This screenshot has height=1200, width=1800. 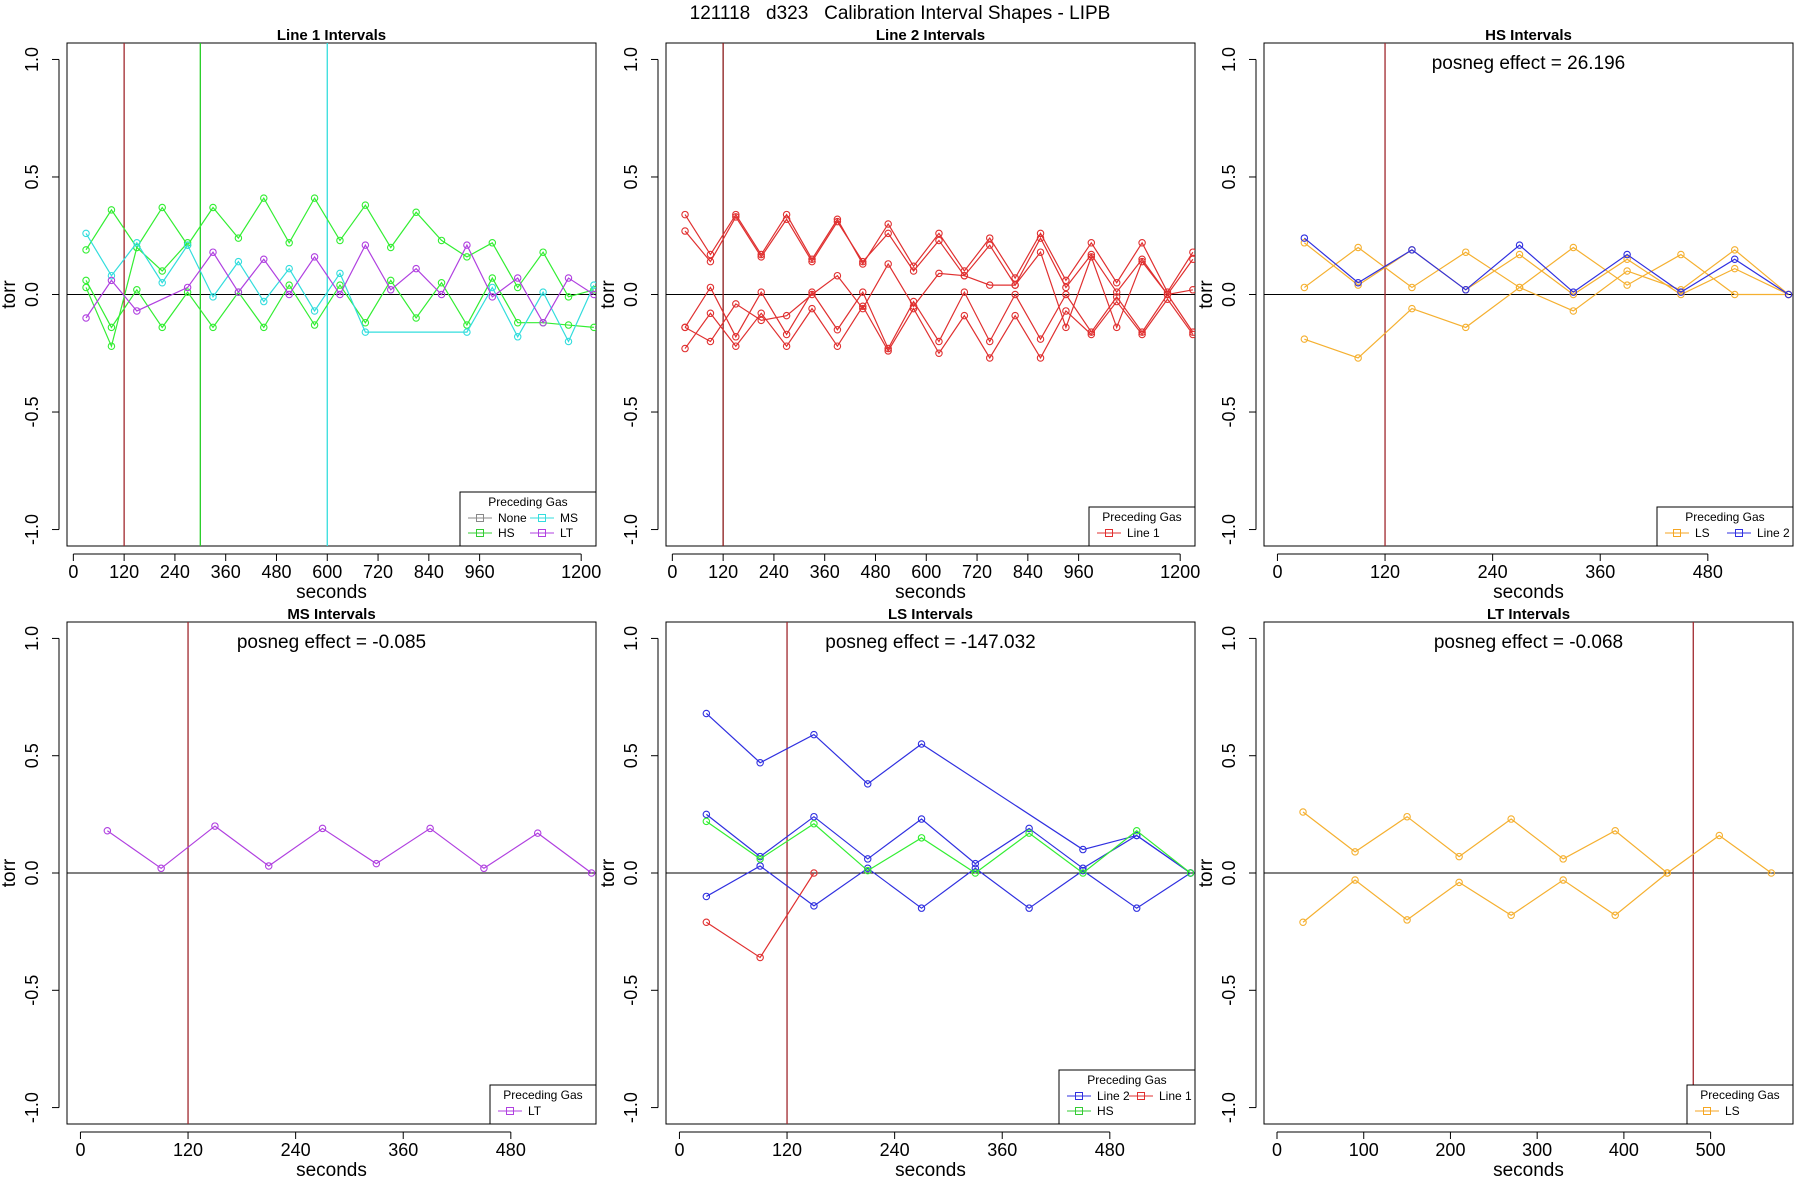 I want to click on legend: Preceding Gas Line 1, so click(x=1142, y=526).